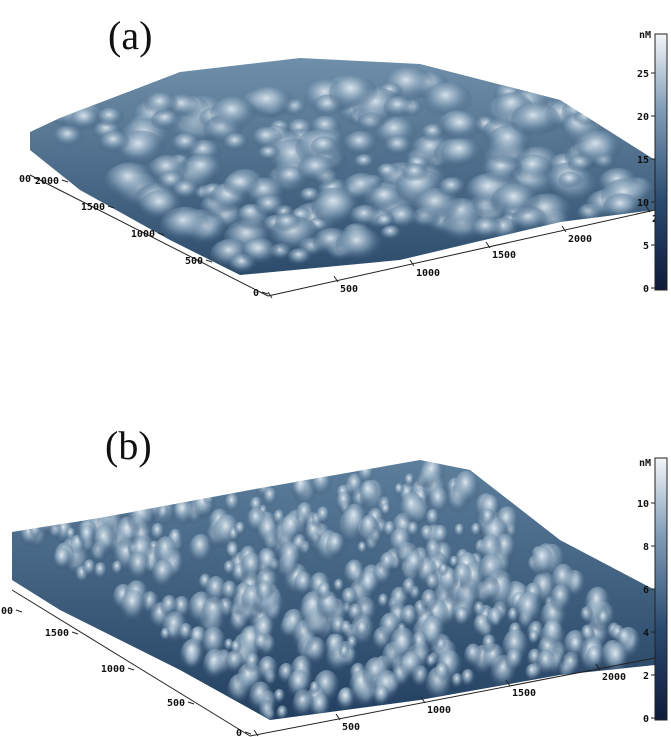 The width and height of the screenshot is (671, 737). What do you see at coordinates (93, 207) in the screenshot?
I see `left-axis-tick-label: 1500` at bounding box center [93, 207].